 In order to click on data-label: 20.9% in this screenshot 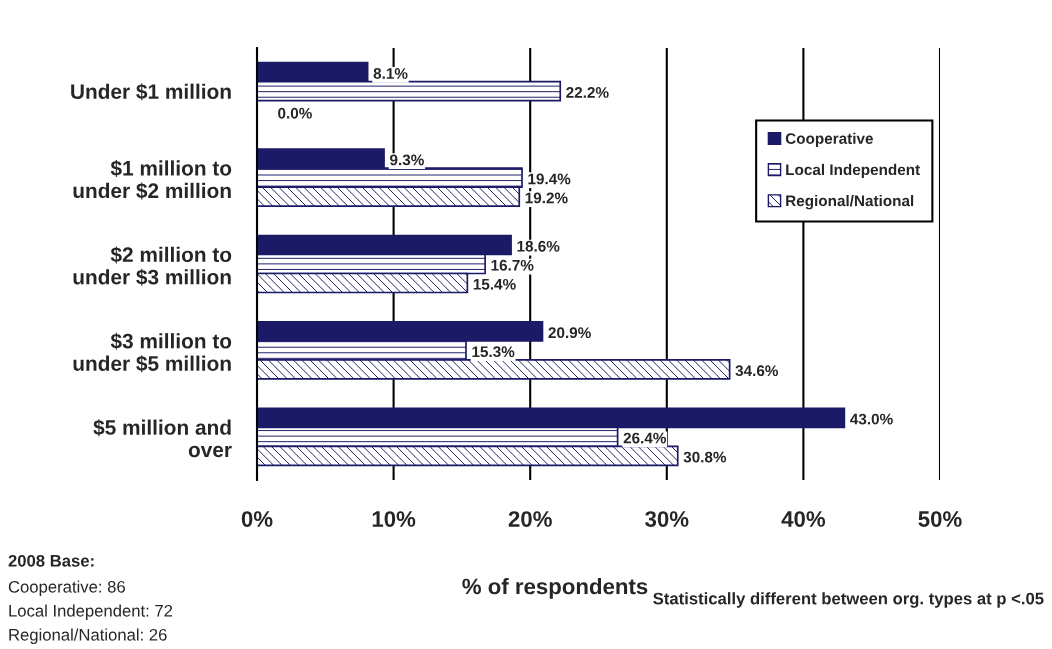, I will do `click(569, 333)`.